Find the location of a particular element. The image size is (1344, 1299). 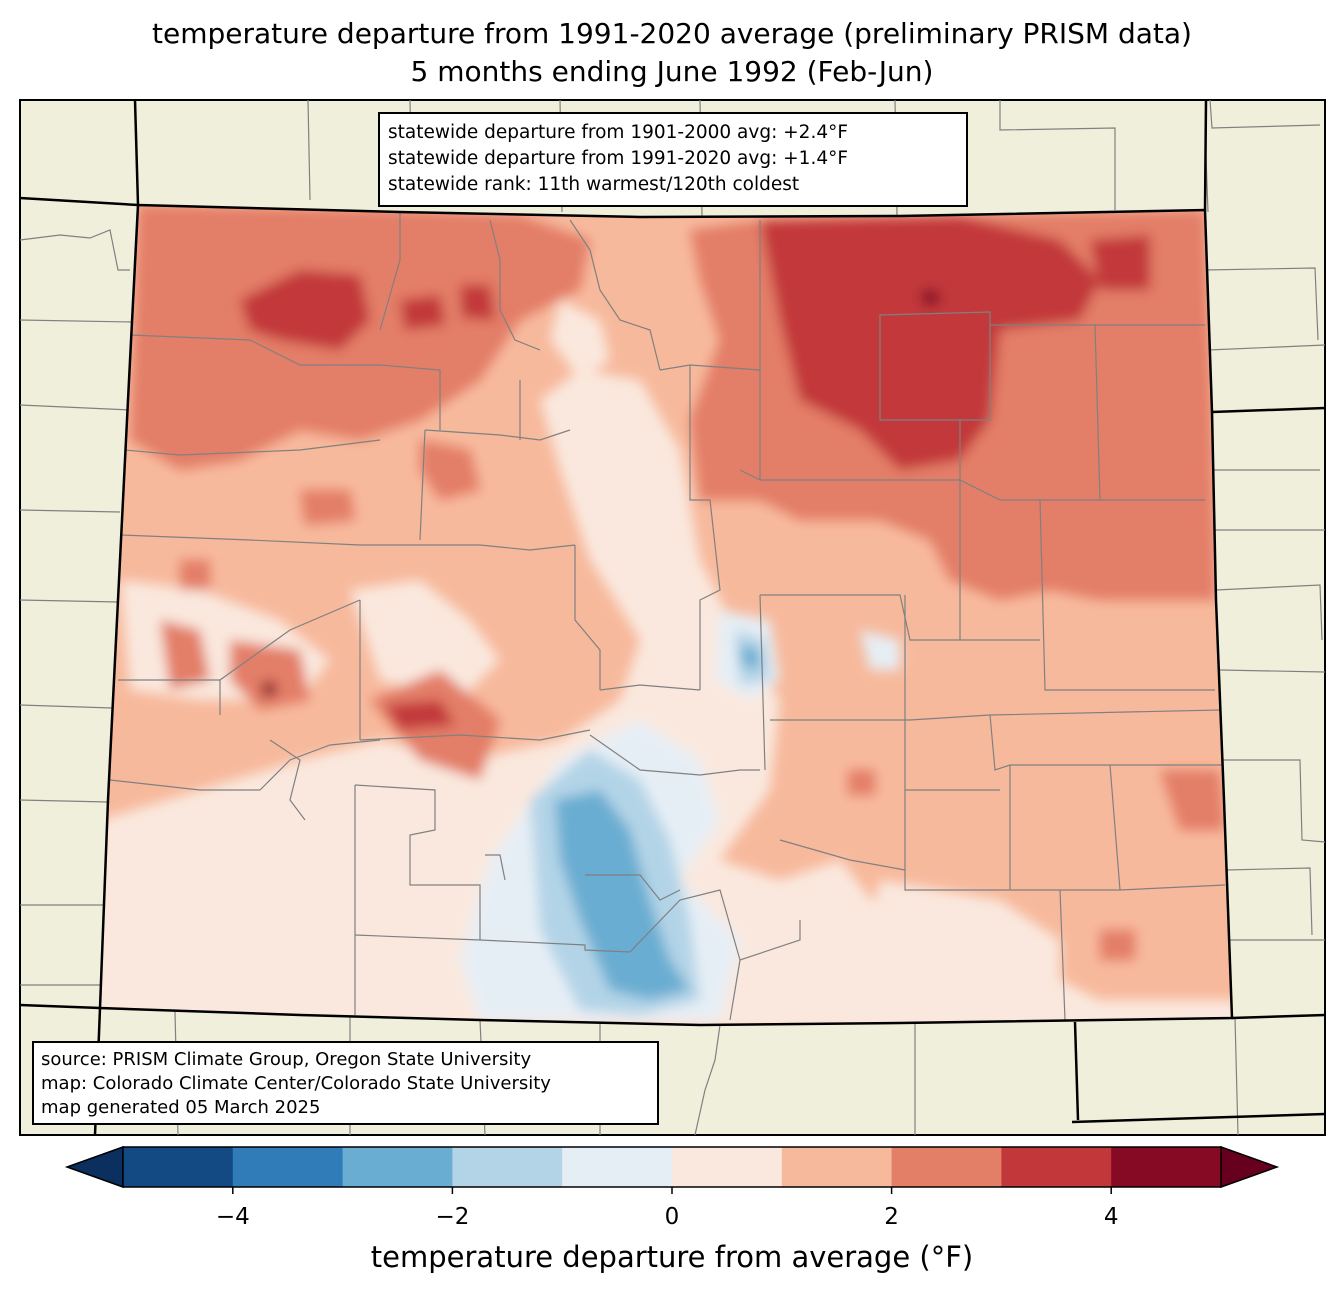

credits-generated: map generated 05 March 2025 is located at coordinates (181, 1107).